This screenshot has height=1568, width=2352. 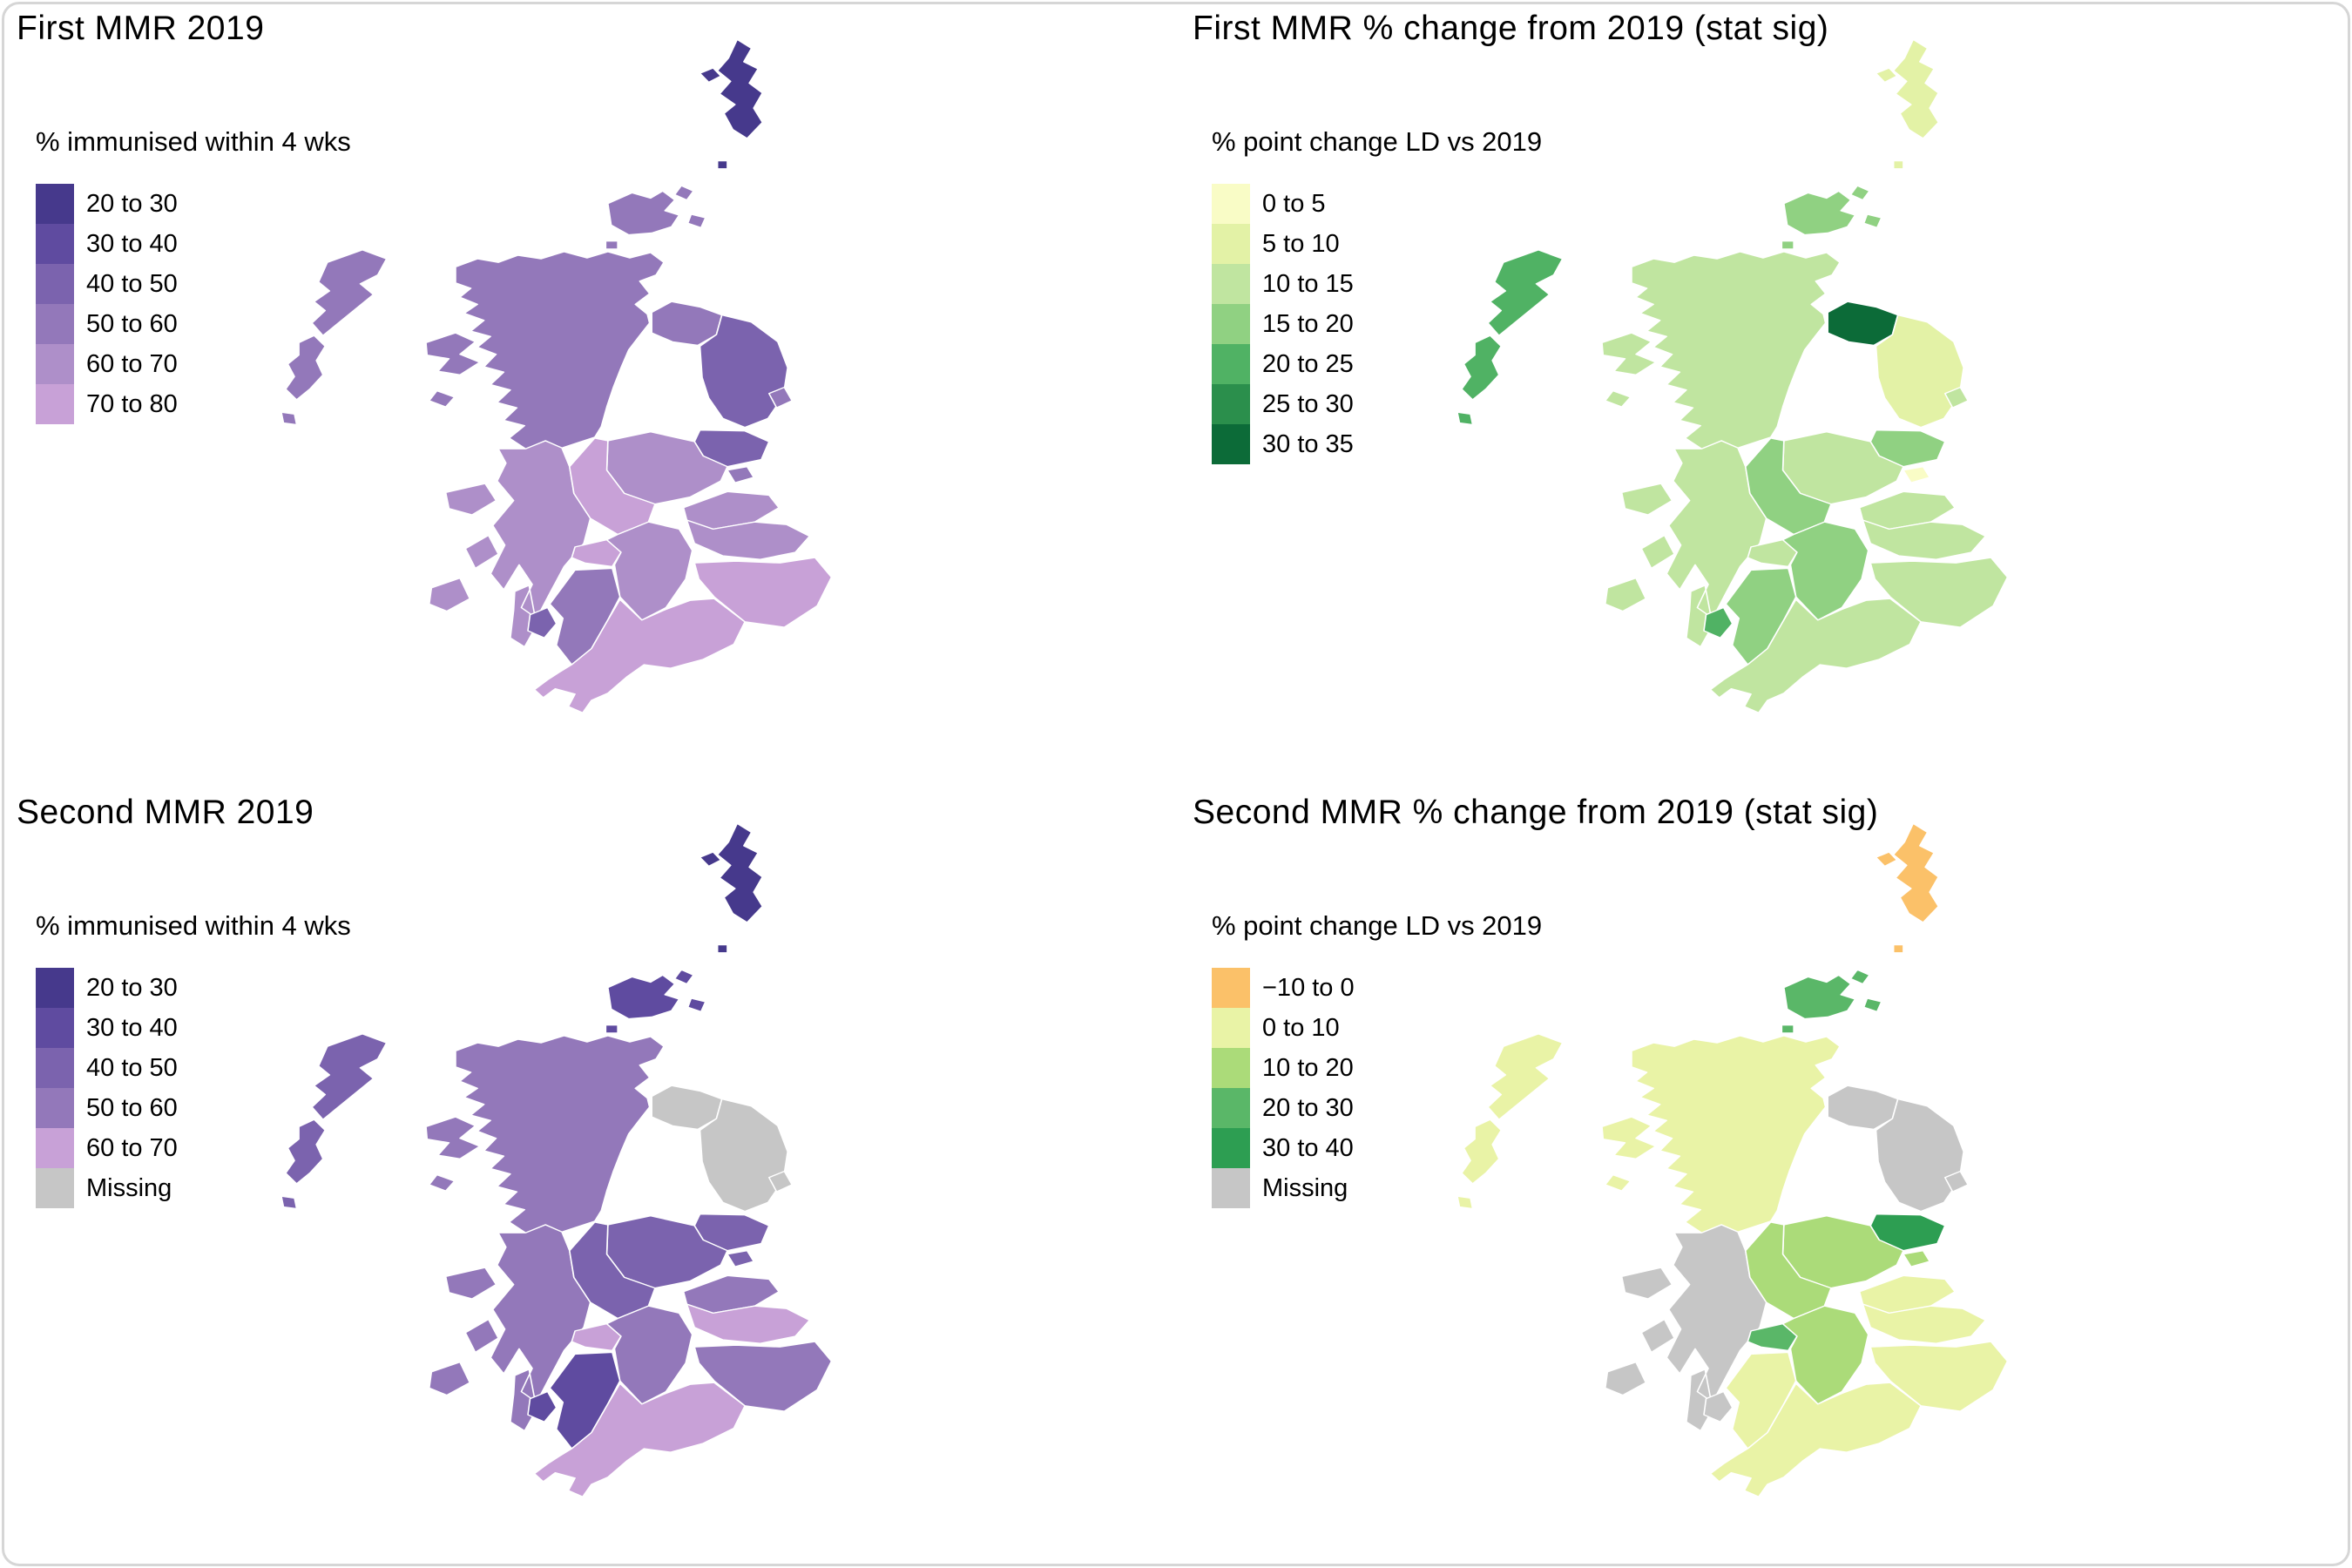 I want to click on legend-item: 0 to 5, so click(x=1377, y=204).